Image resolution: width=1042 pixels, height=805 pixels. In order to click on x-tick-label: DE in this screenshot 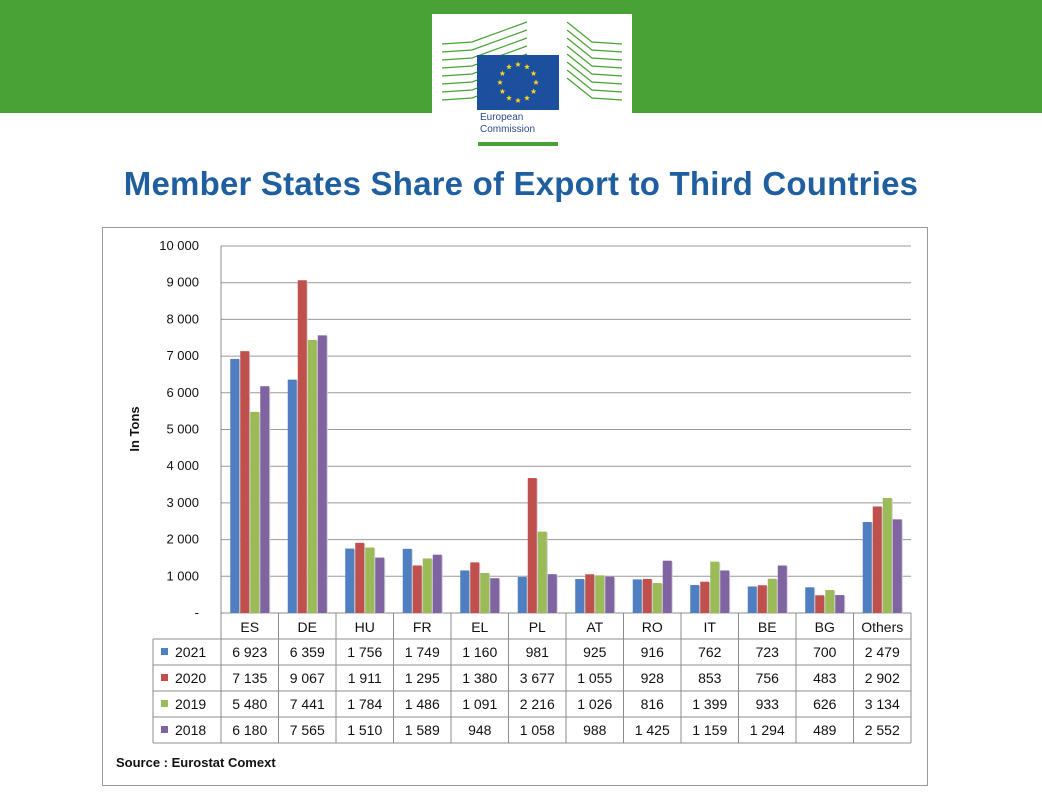, I will do `click(307, 627)`.